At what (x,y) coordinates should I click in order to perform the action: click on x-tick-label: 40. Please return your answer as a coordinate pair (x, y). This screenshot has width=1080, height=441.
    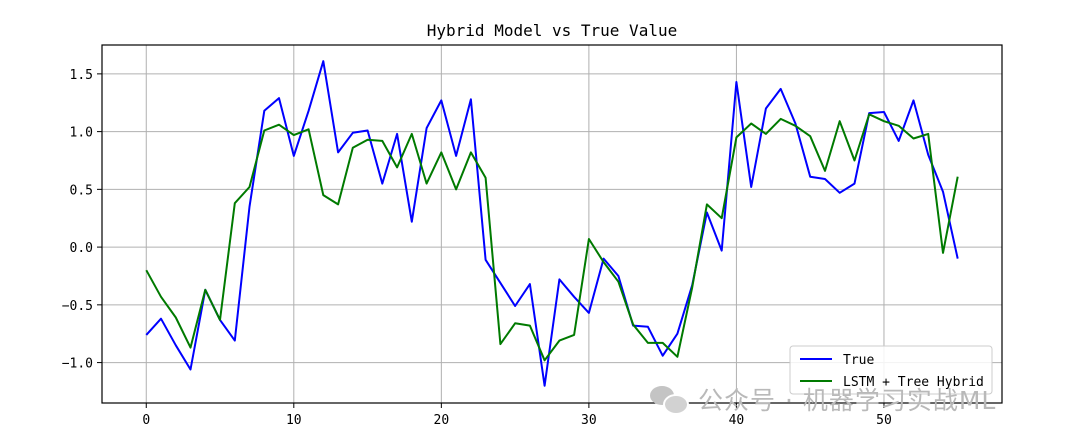
    Looking at the image, I should click on (737, 420).